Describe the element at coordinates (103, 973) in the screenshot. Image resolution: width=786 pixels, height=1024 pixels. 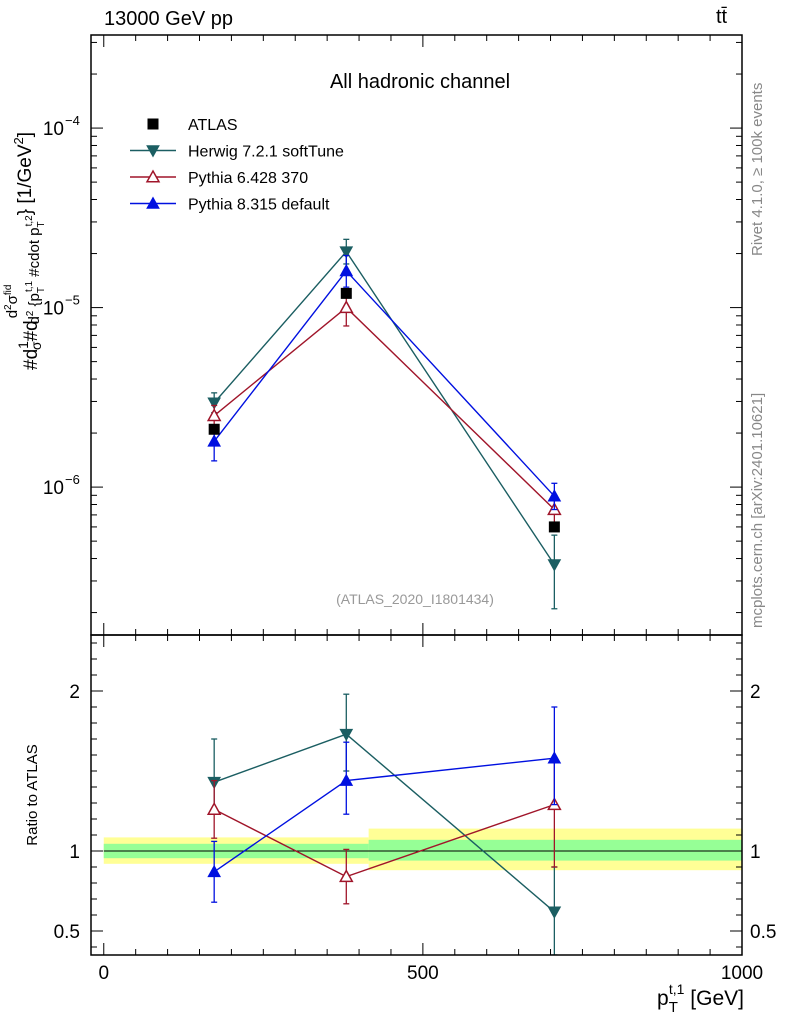
I see `x-tick-label: 0` at that location.